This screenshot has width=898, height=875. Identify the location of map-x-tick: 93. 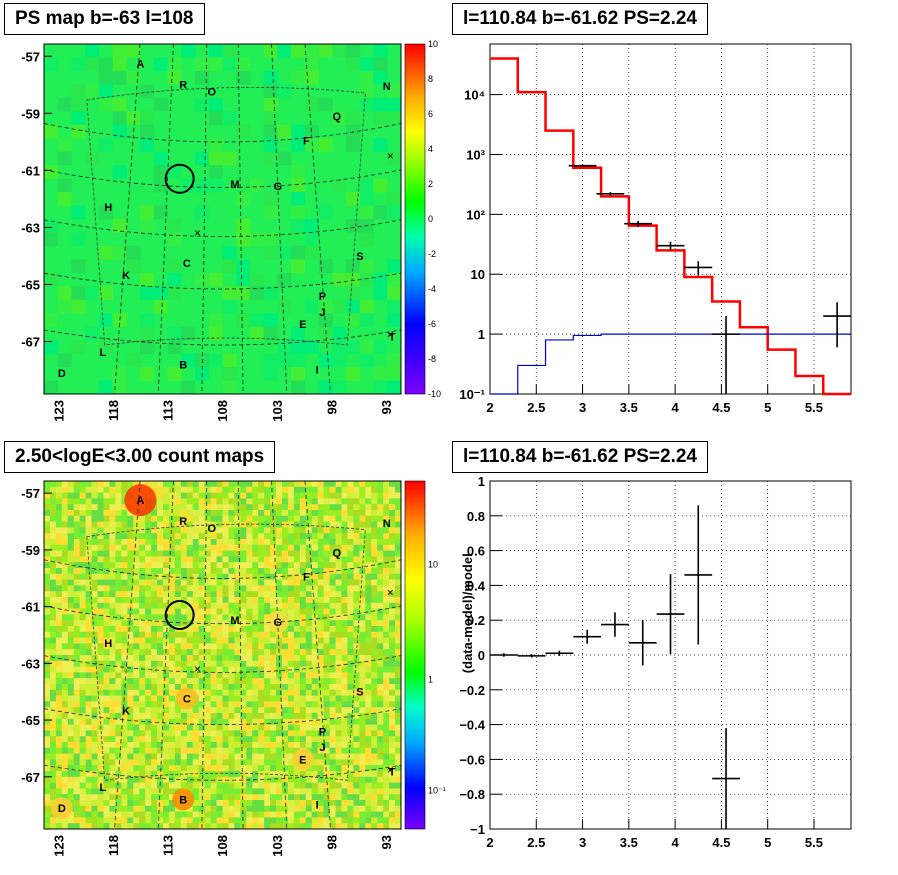
(386, 407).